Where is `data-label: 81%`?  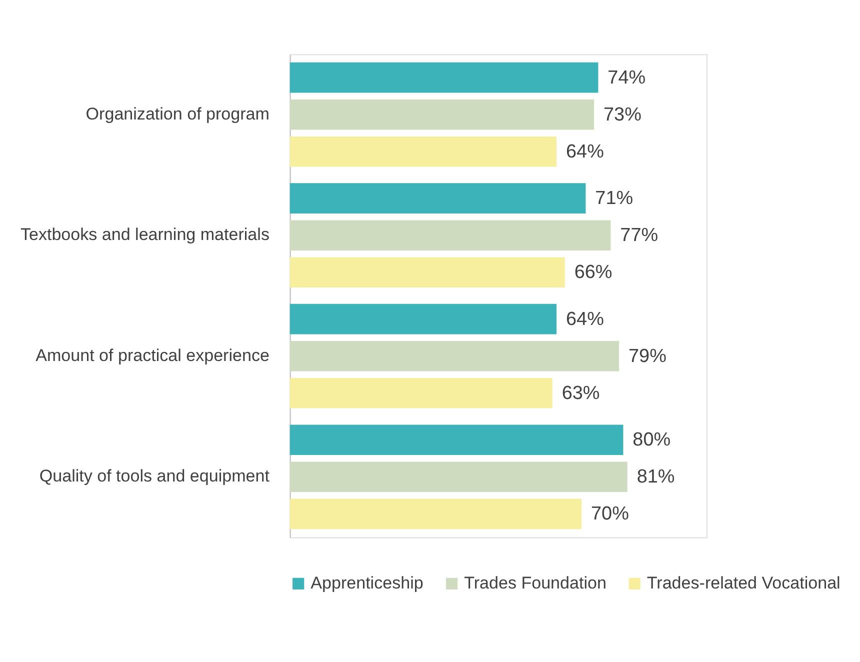
data-label: 81% is located at coordinates (655, 477).